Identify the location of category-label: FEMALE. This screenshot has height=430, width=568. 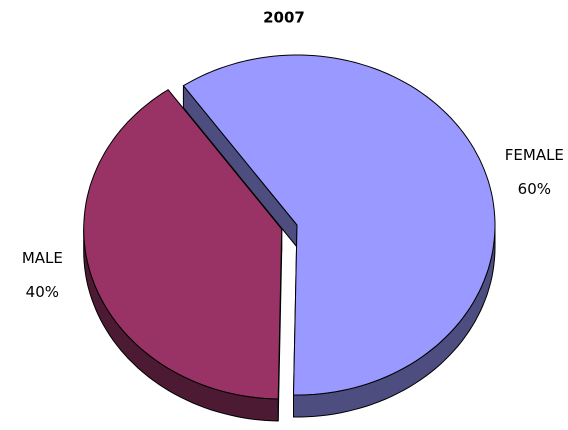
(534, 155).